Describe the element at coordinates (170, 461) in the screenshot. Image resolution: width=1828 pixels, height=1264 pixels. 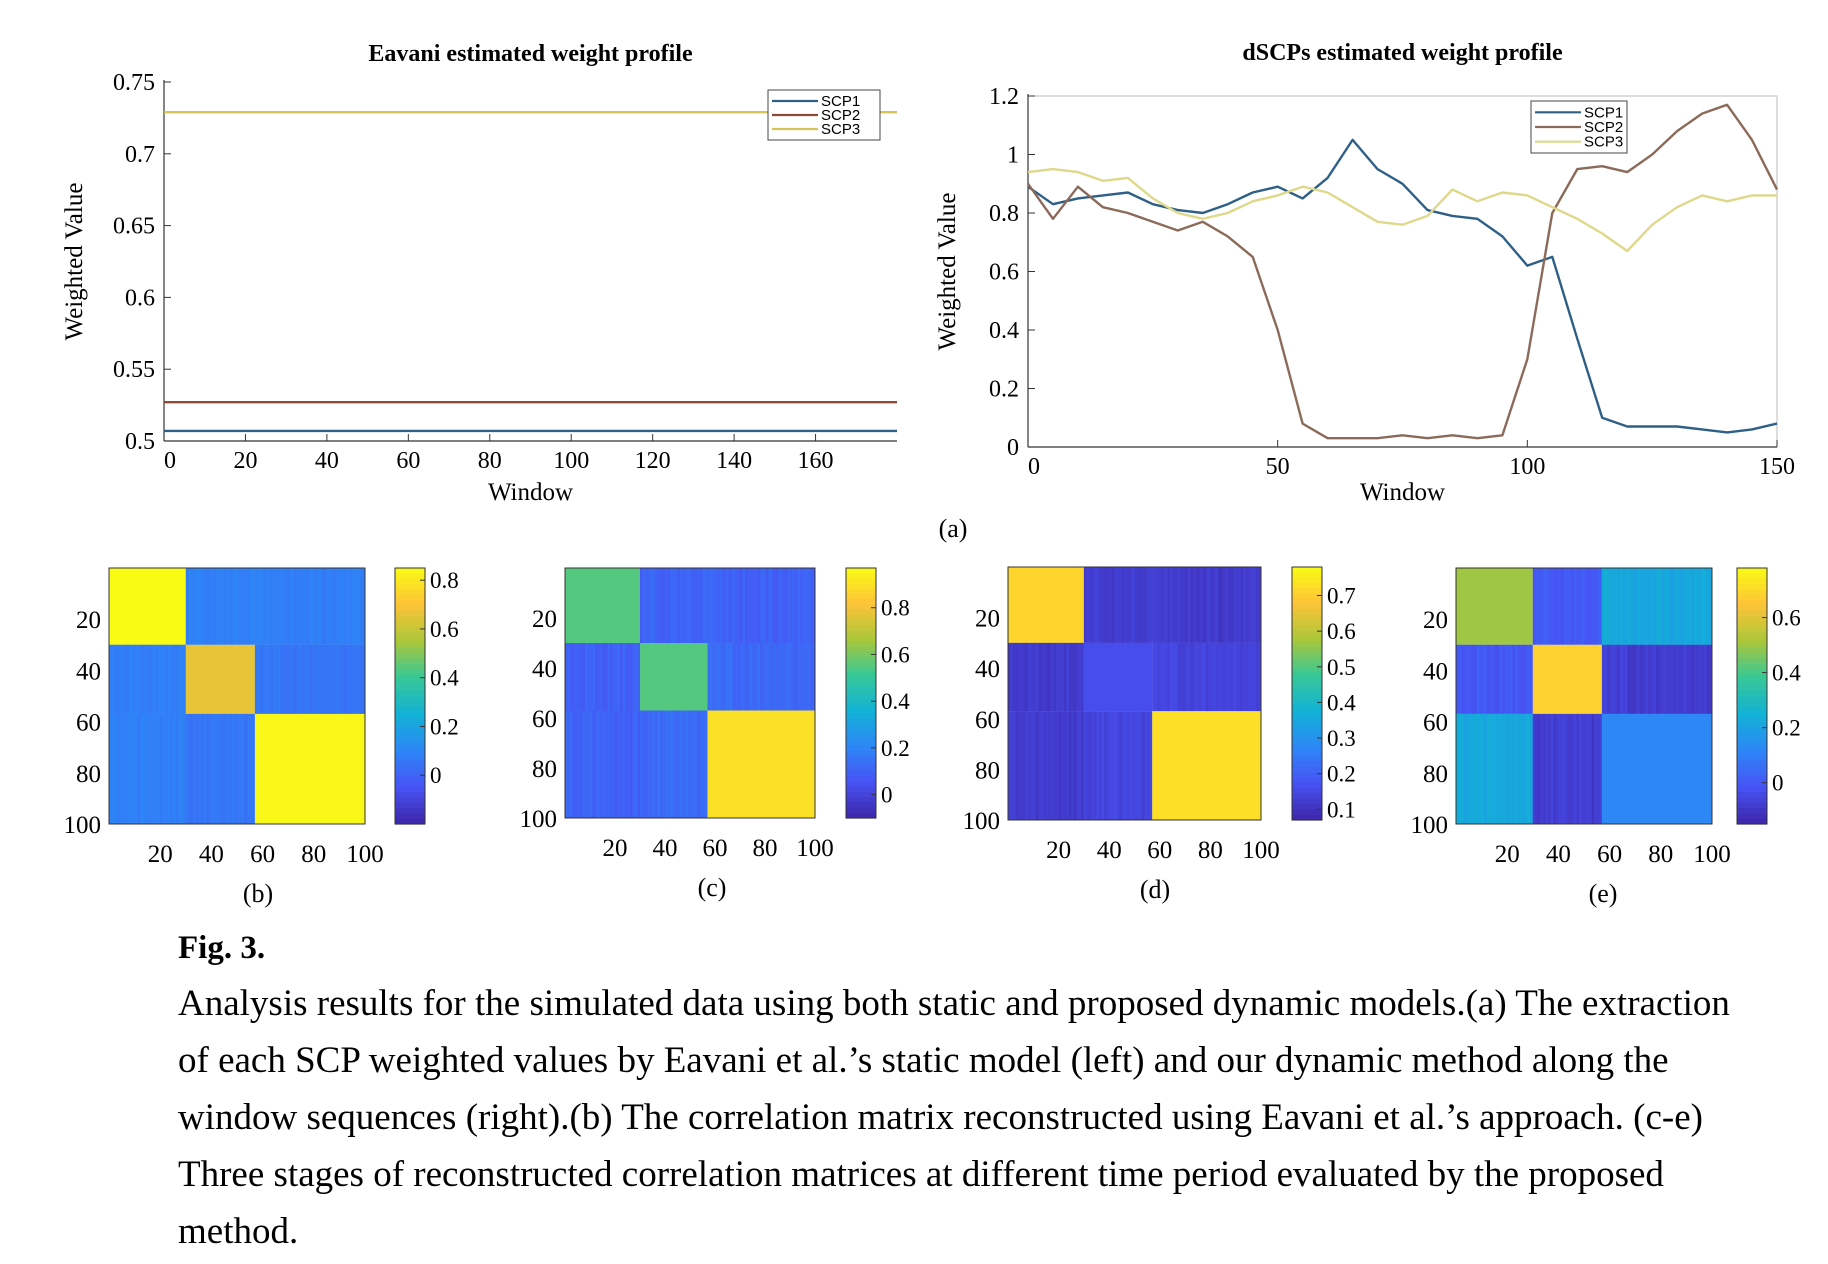
I see `x-tick-label: 0` at that location.